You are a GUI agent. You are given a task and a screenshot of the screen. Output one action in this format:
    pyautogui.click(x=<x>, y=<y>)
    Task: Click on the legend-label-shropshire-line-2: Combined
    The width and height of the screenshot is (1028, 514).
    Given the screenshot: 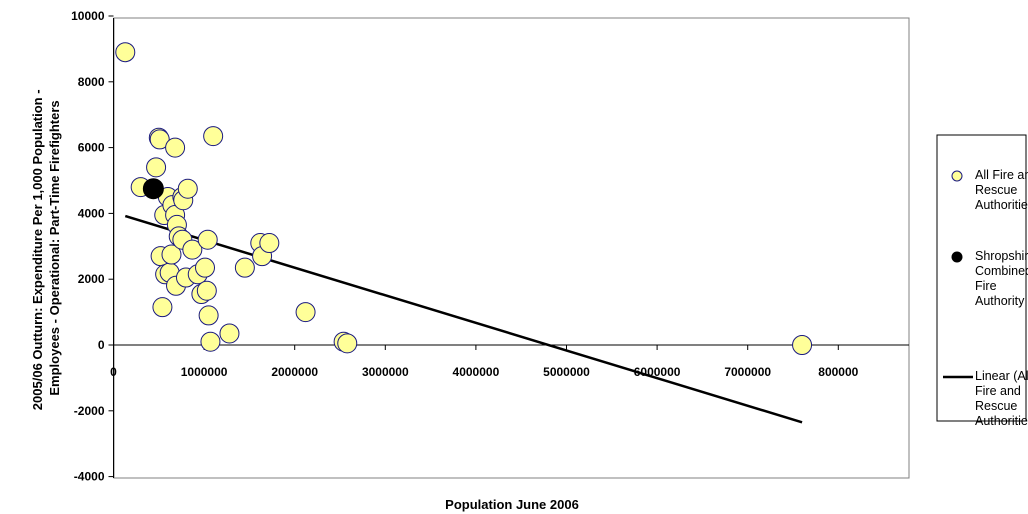 What is the action you would take?
    pyautogui.click(x=1001, y=271)
    